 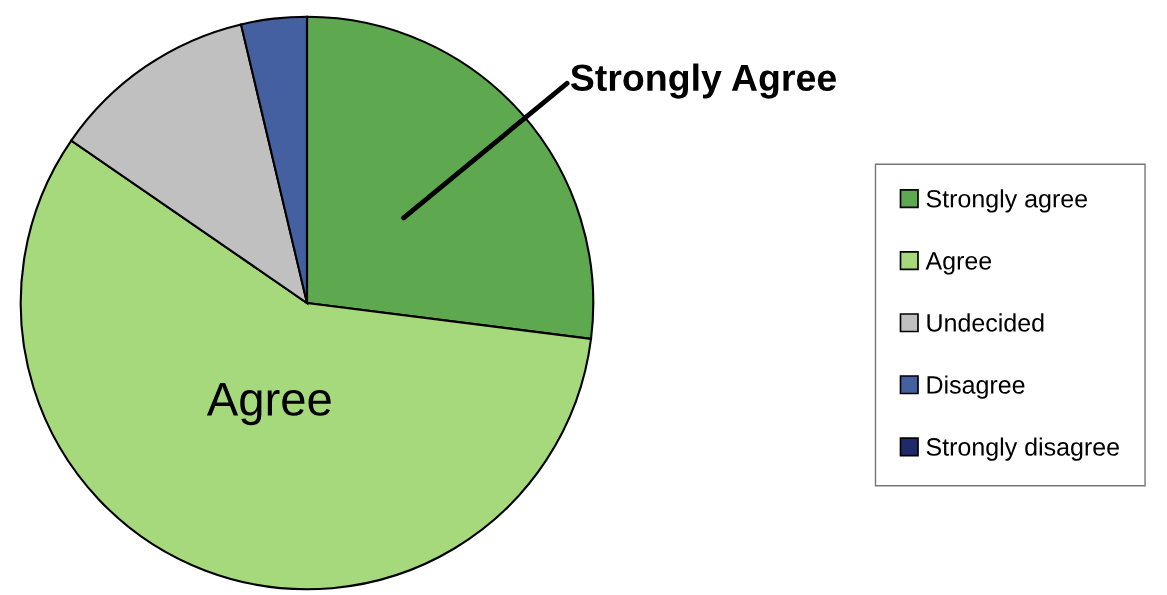 I want to click on legend-label: Agree, so click(x=958, y=263).